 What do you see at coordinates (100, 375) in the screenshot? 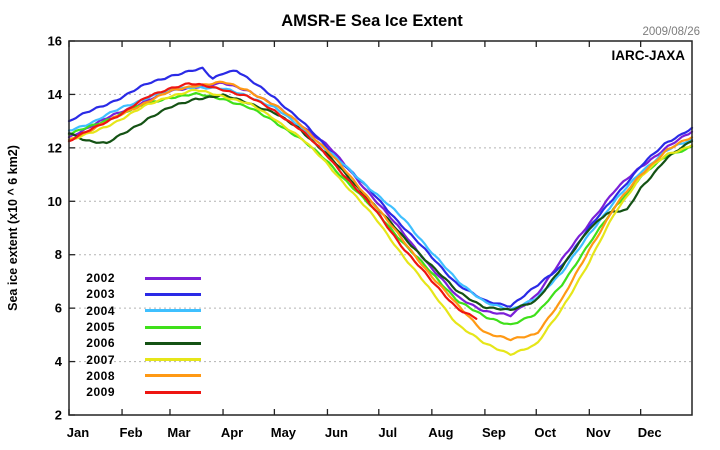
I see `legend-year-label: 2008` at bounding box center [100, 375].